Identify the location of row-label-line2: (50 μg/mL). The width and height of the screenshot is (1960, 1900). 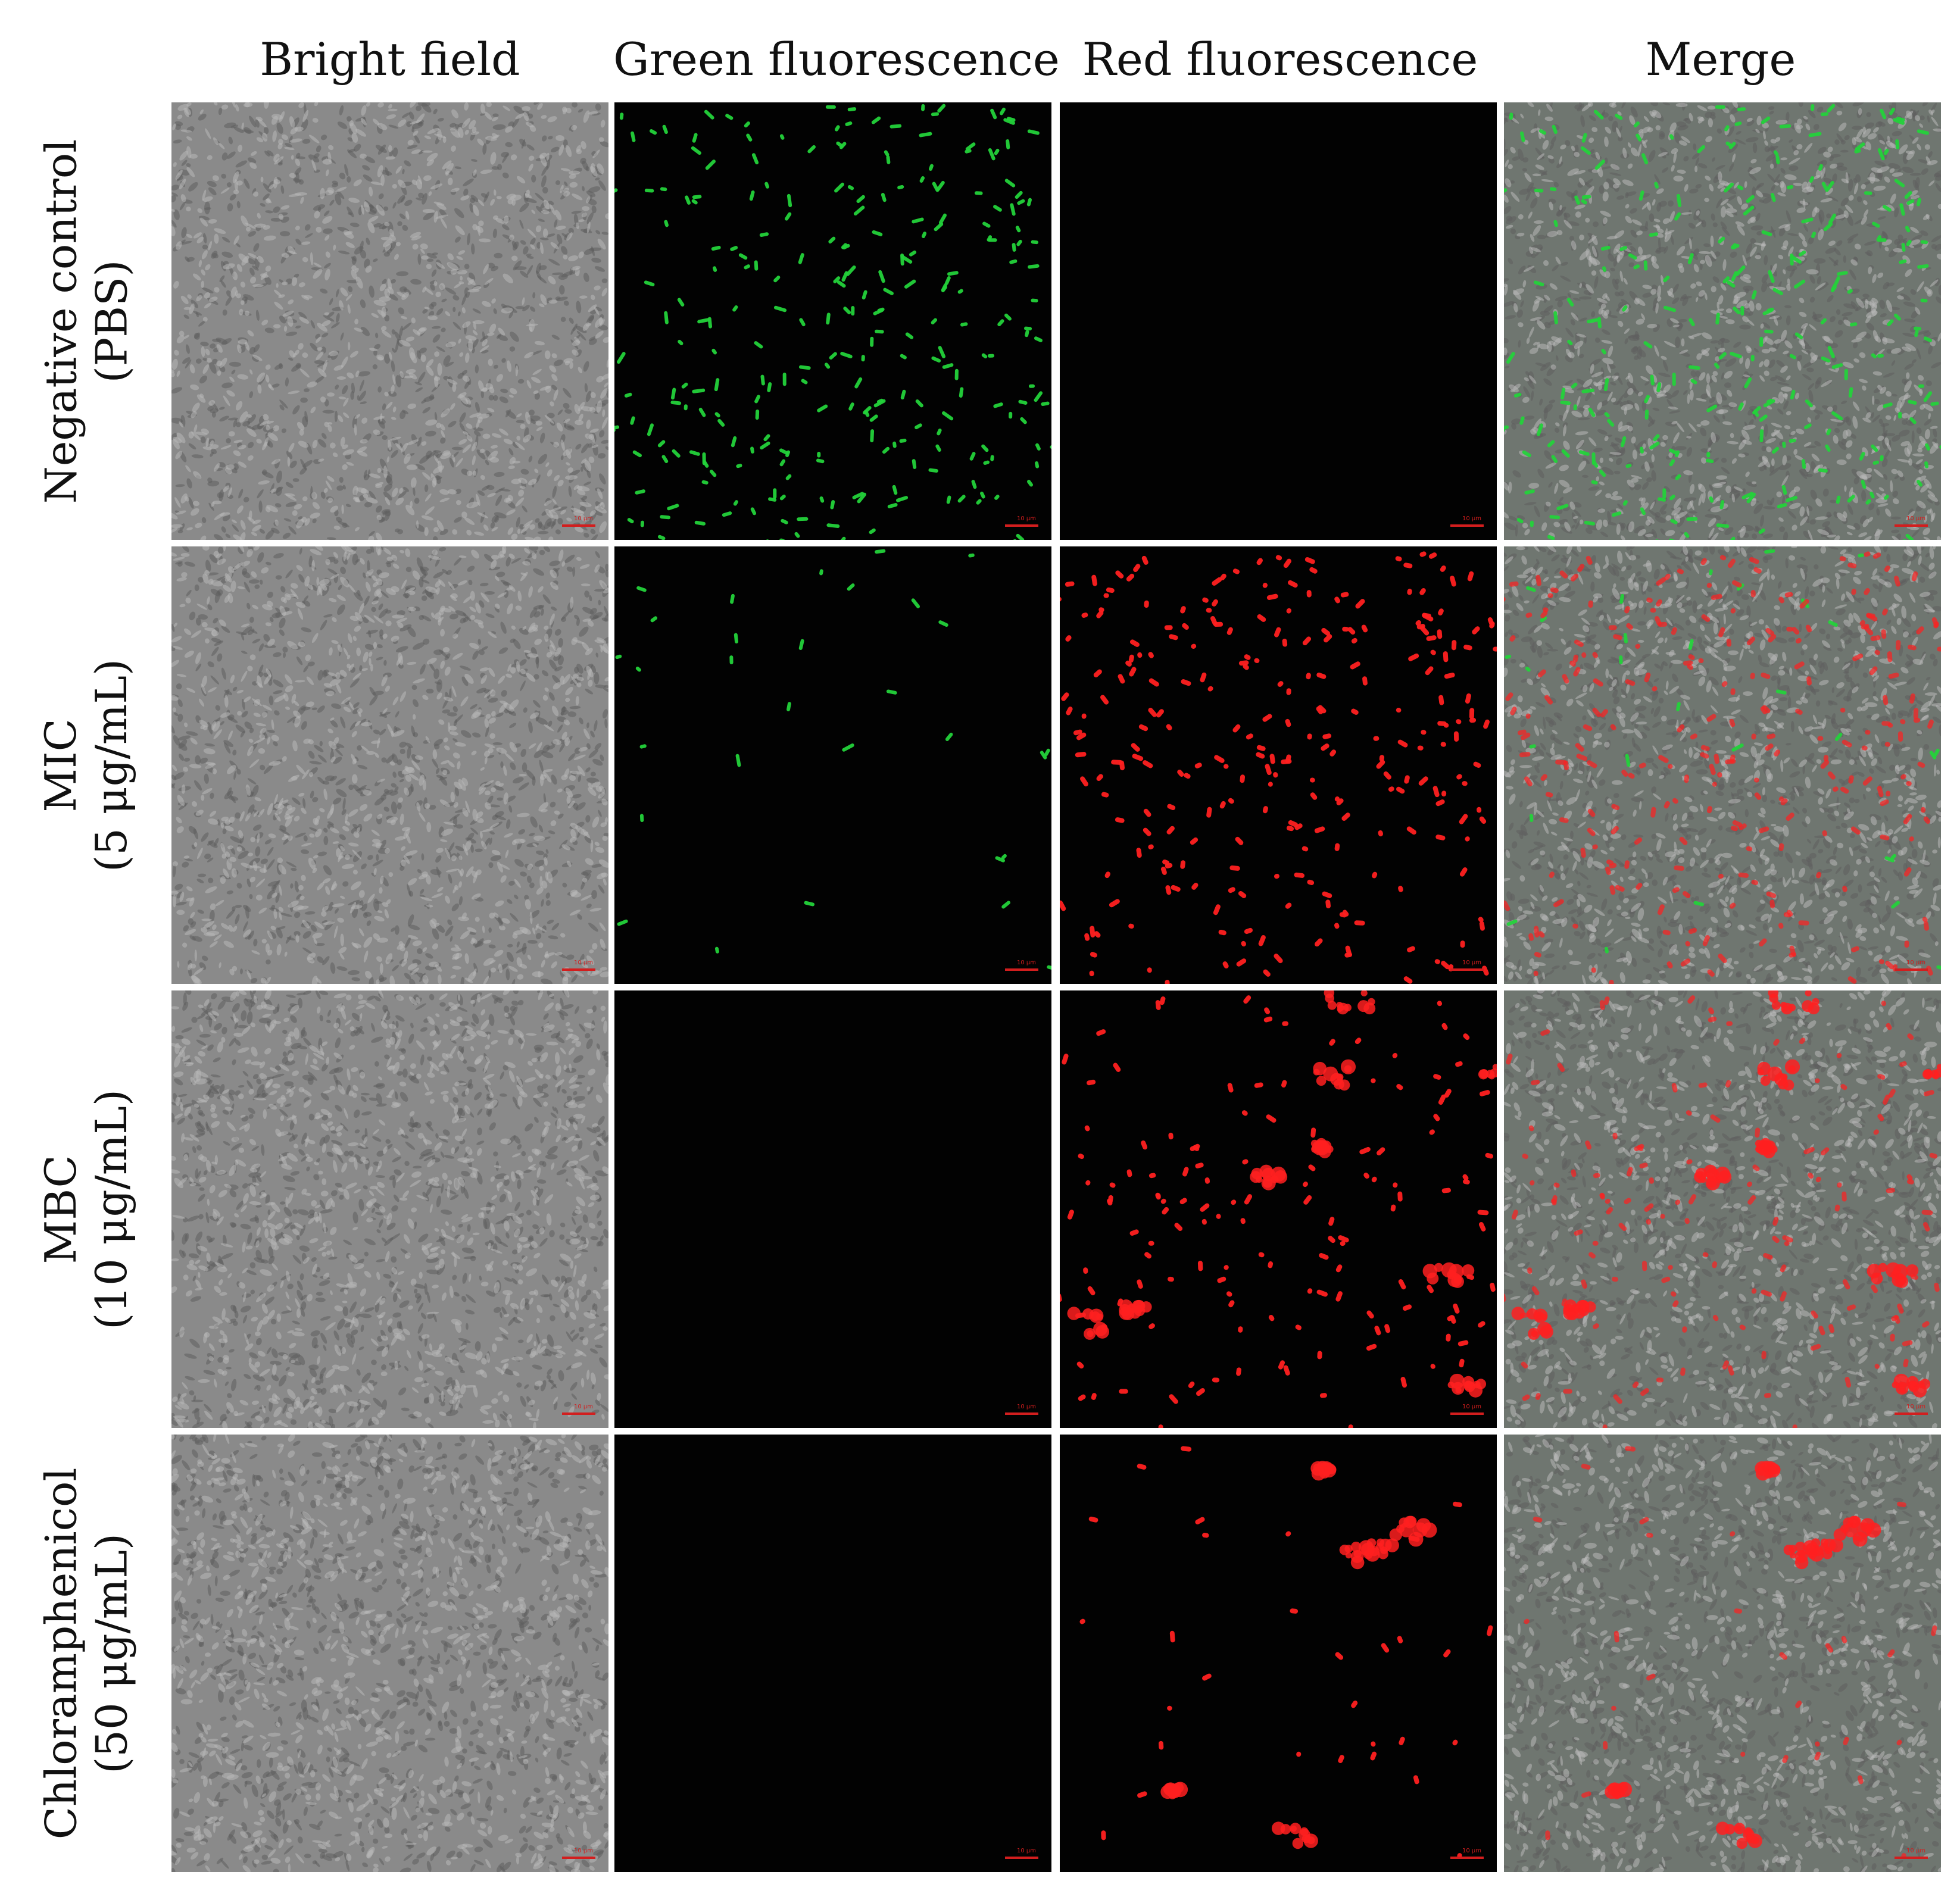
(111, 1653).